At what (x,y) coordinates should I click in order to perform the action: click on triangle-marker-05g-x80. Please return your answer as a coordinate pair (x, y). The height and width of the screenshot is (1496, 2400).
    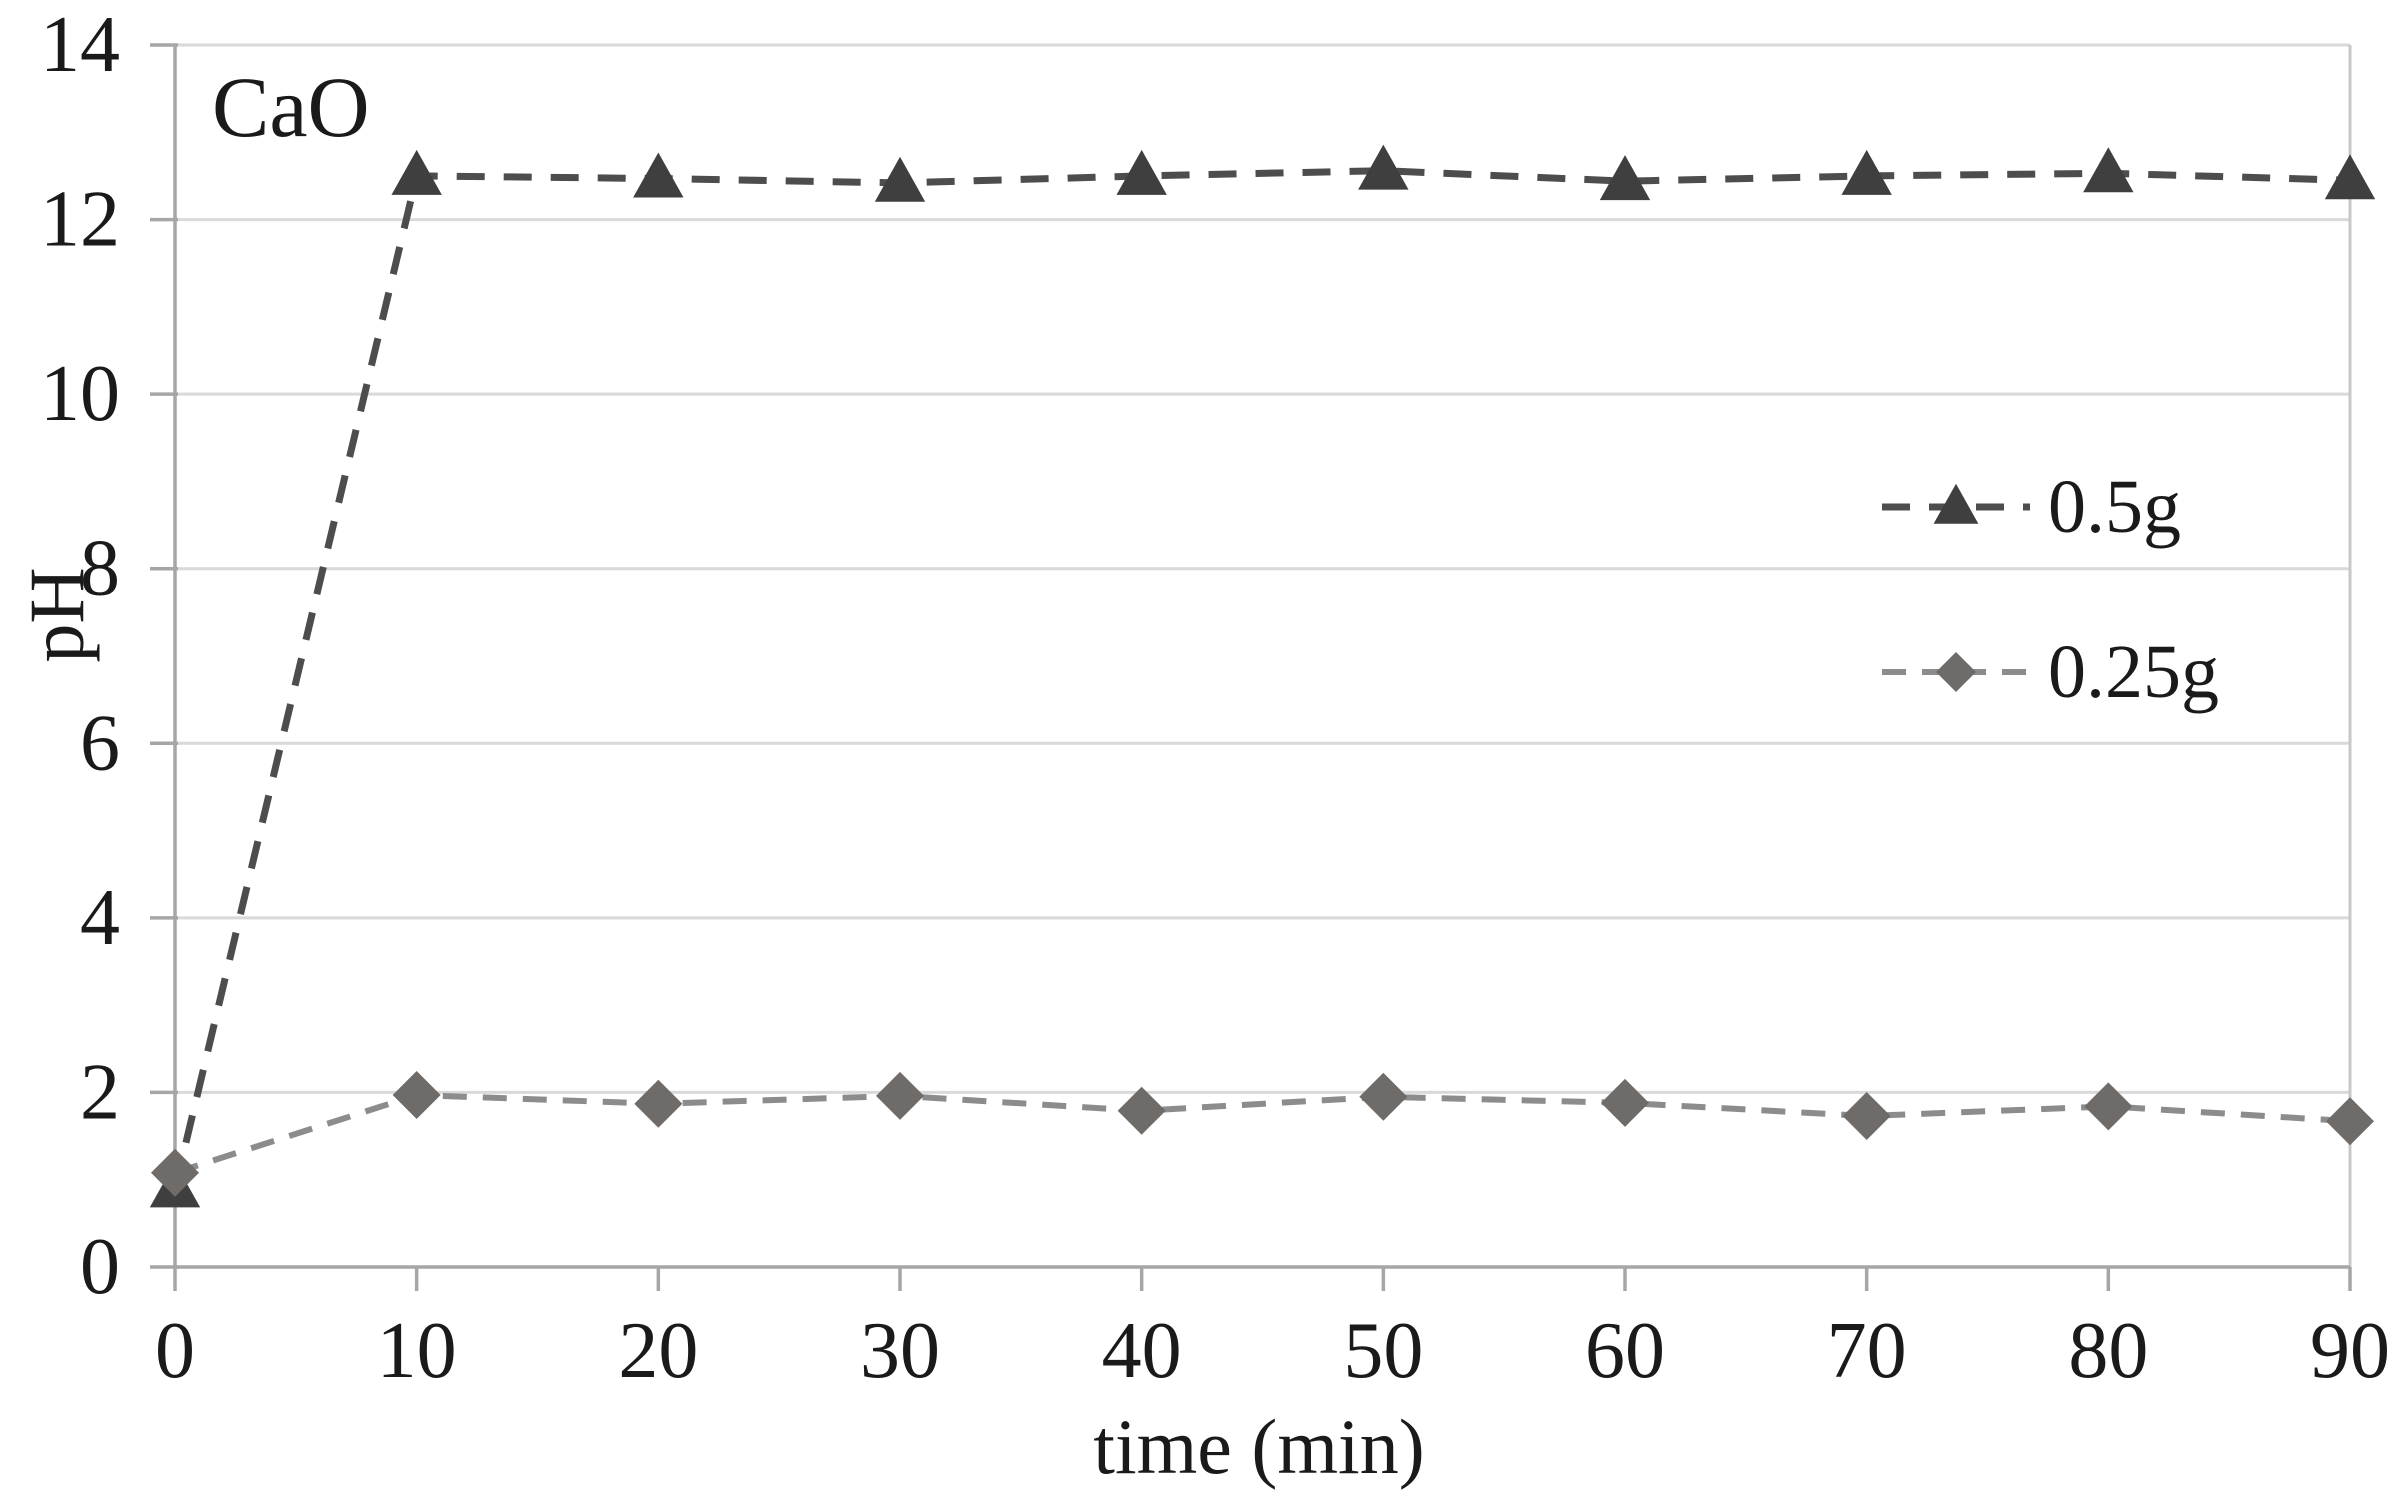
    Looking at the image, I should click on (2108, 170).